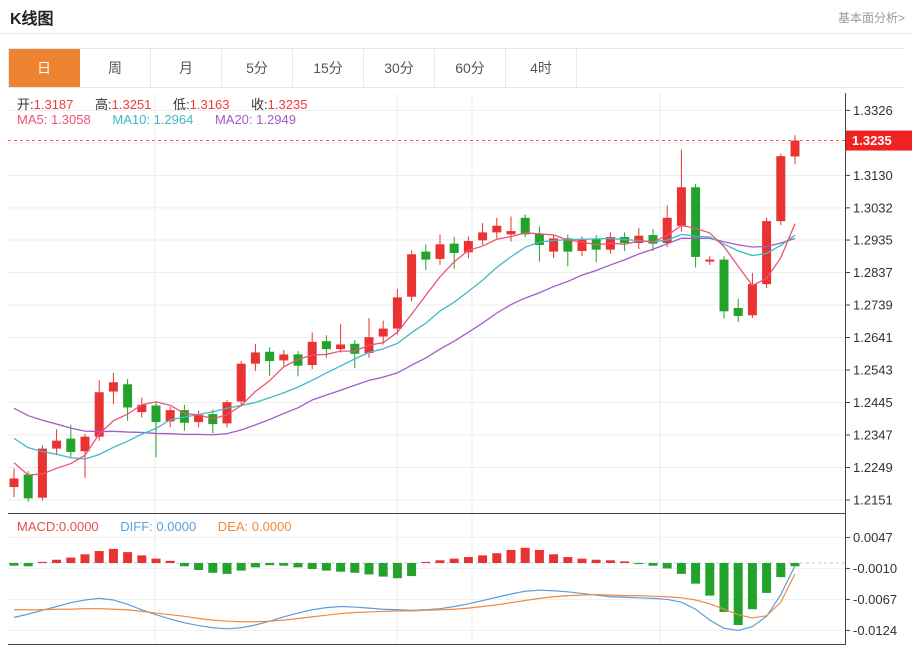 The width and height of the screenshot is (913, 648). Describe the element at coordinates (165, 119) in the screenshot. I see `ma-readout: MA5: 1.3058 MA10: 1.2964 MA20: 1.2949` at that location.